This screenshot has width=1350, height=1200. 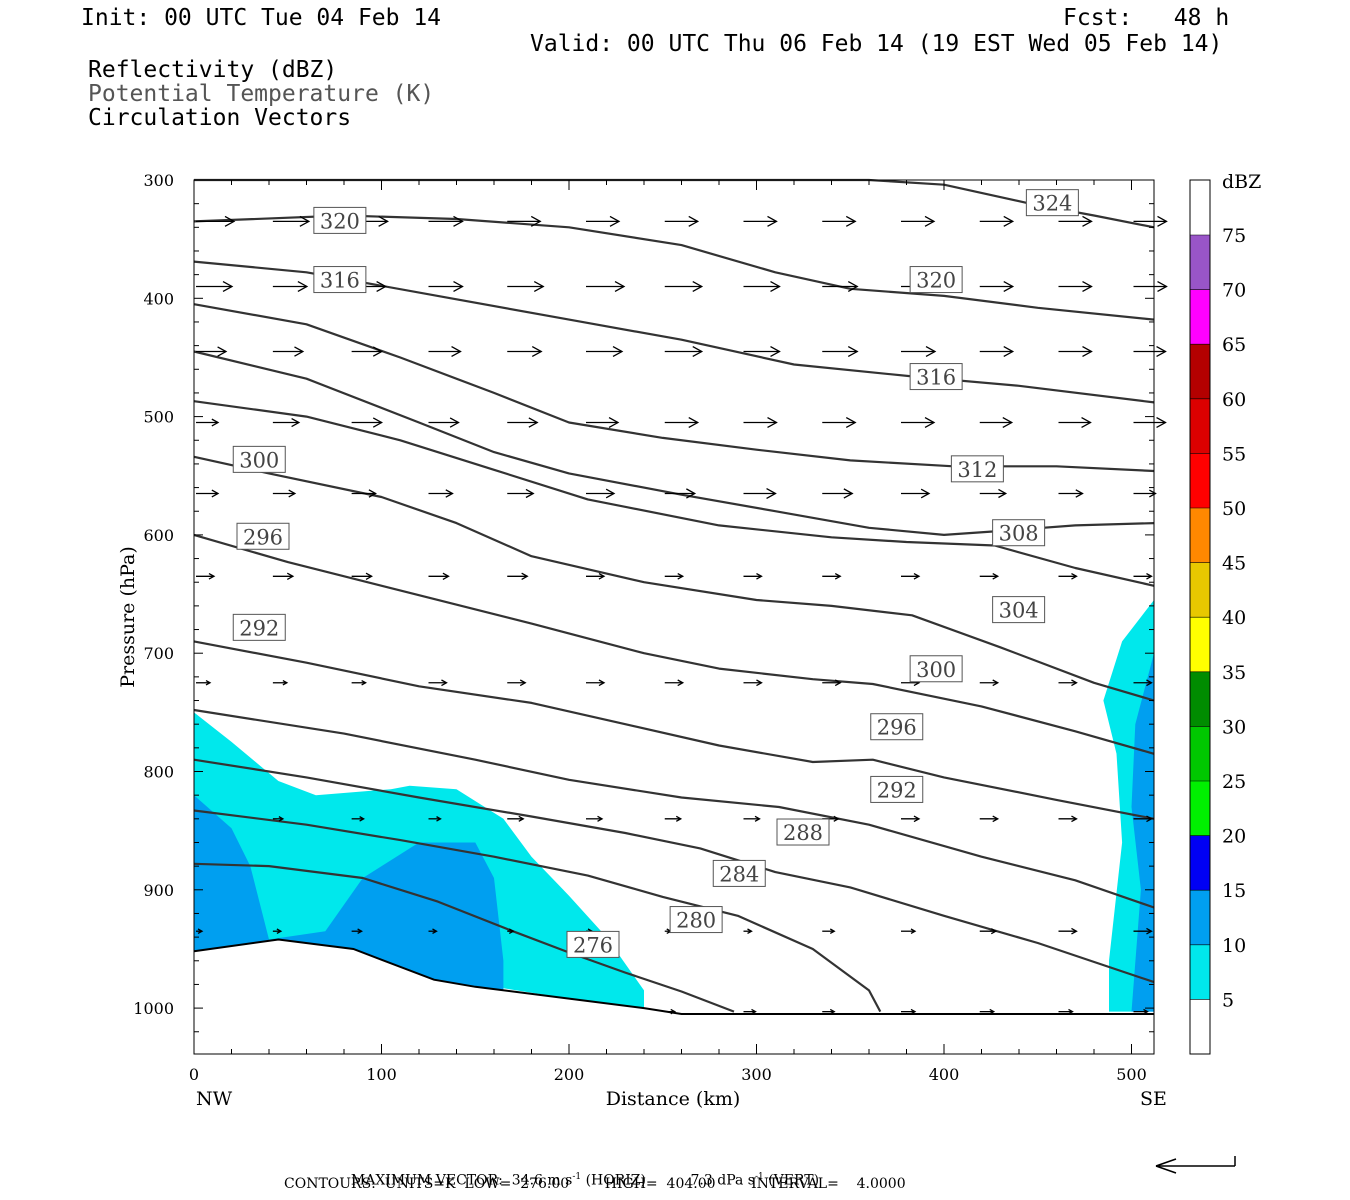 I want to click on x-end-label-se: SE, so click(x=1153, y=1099).